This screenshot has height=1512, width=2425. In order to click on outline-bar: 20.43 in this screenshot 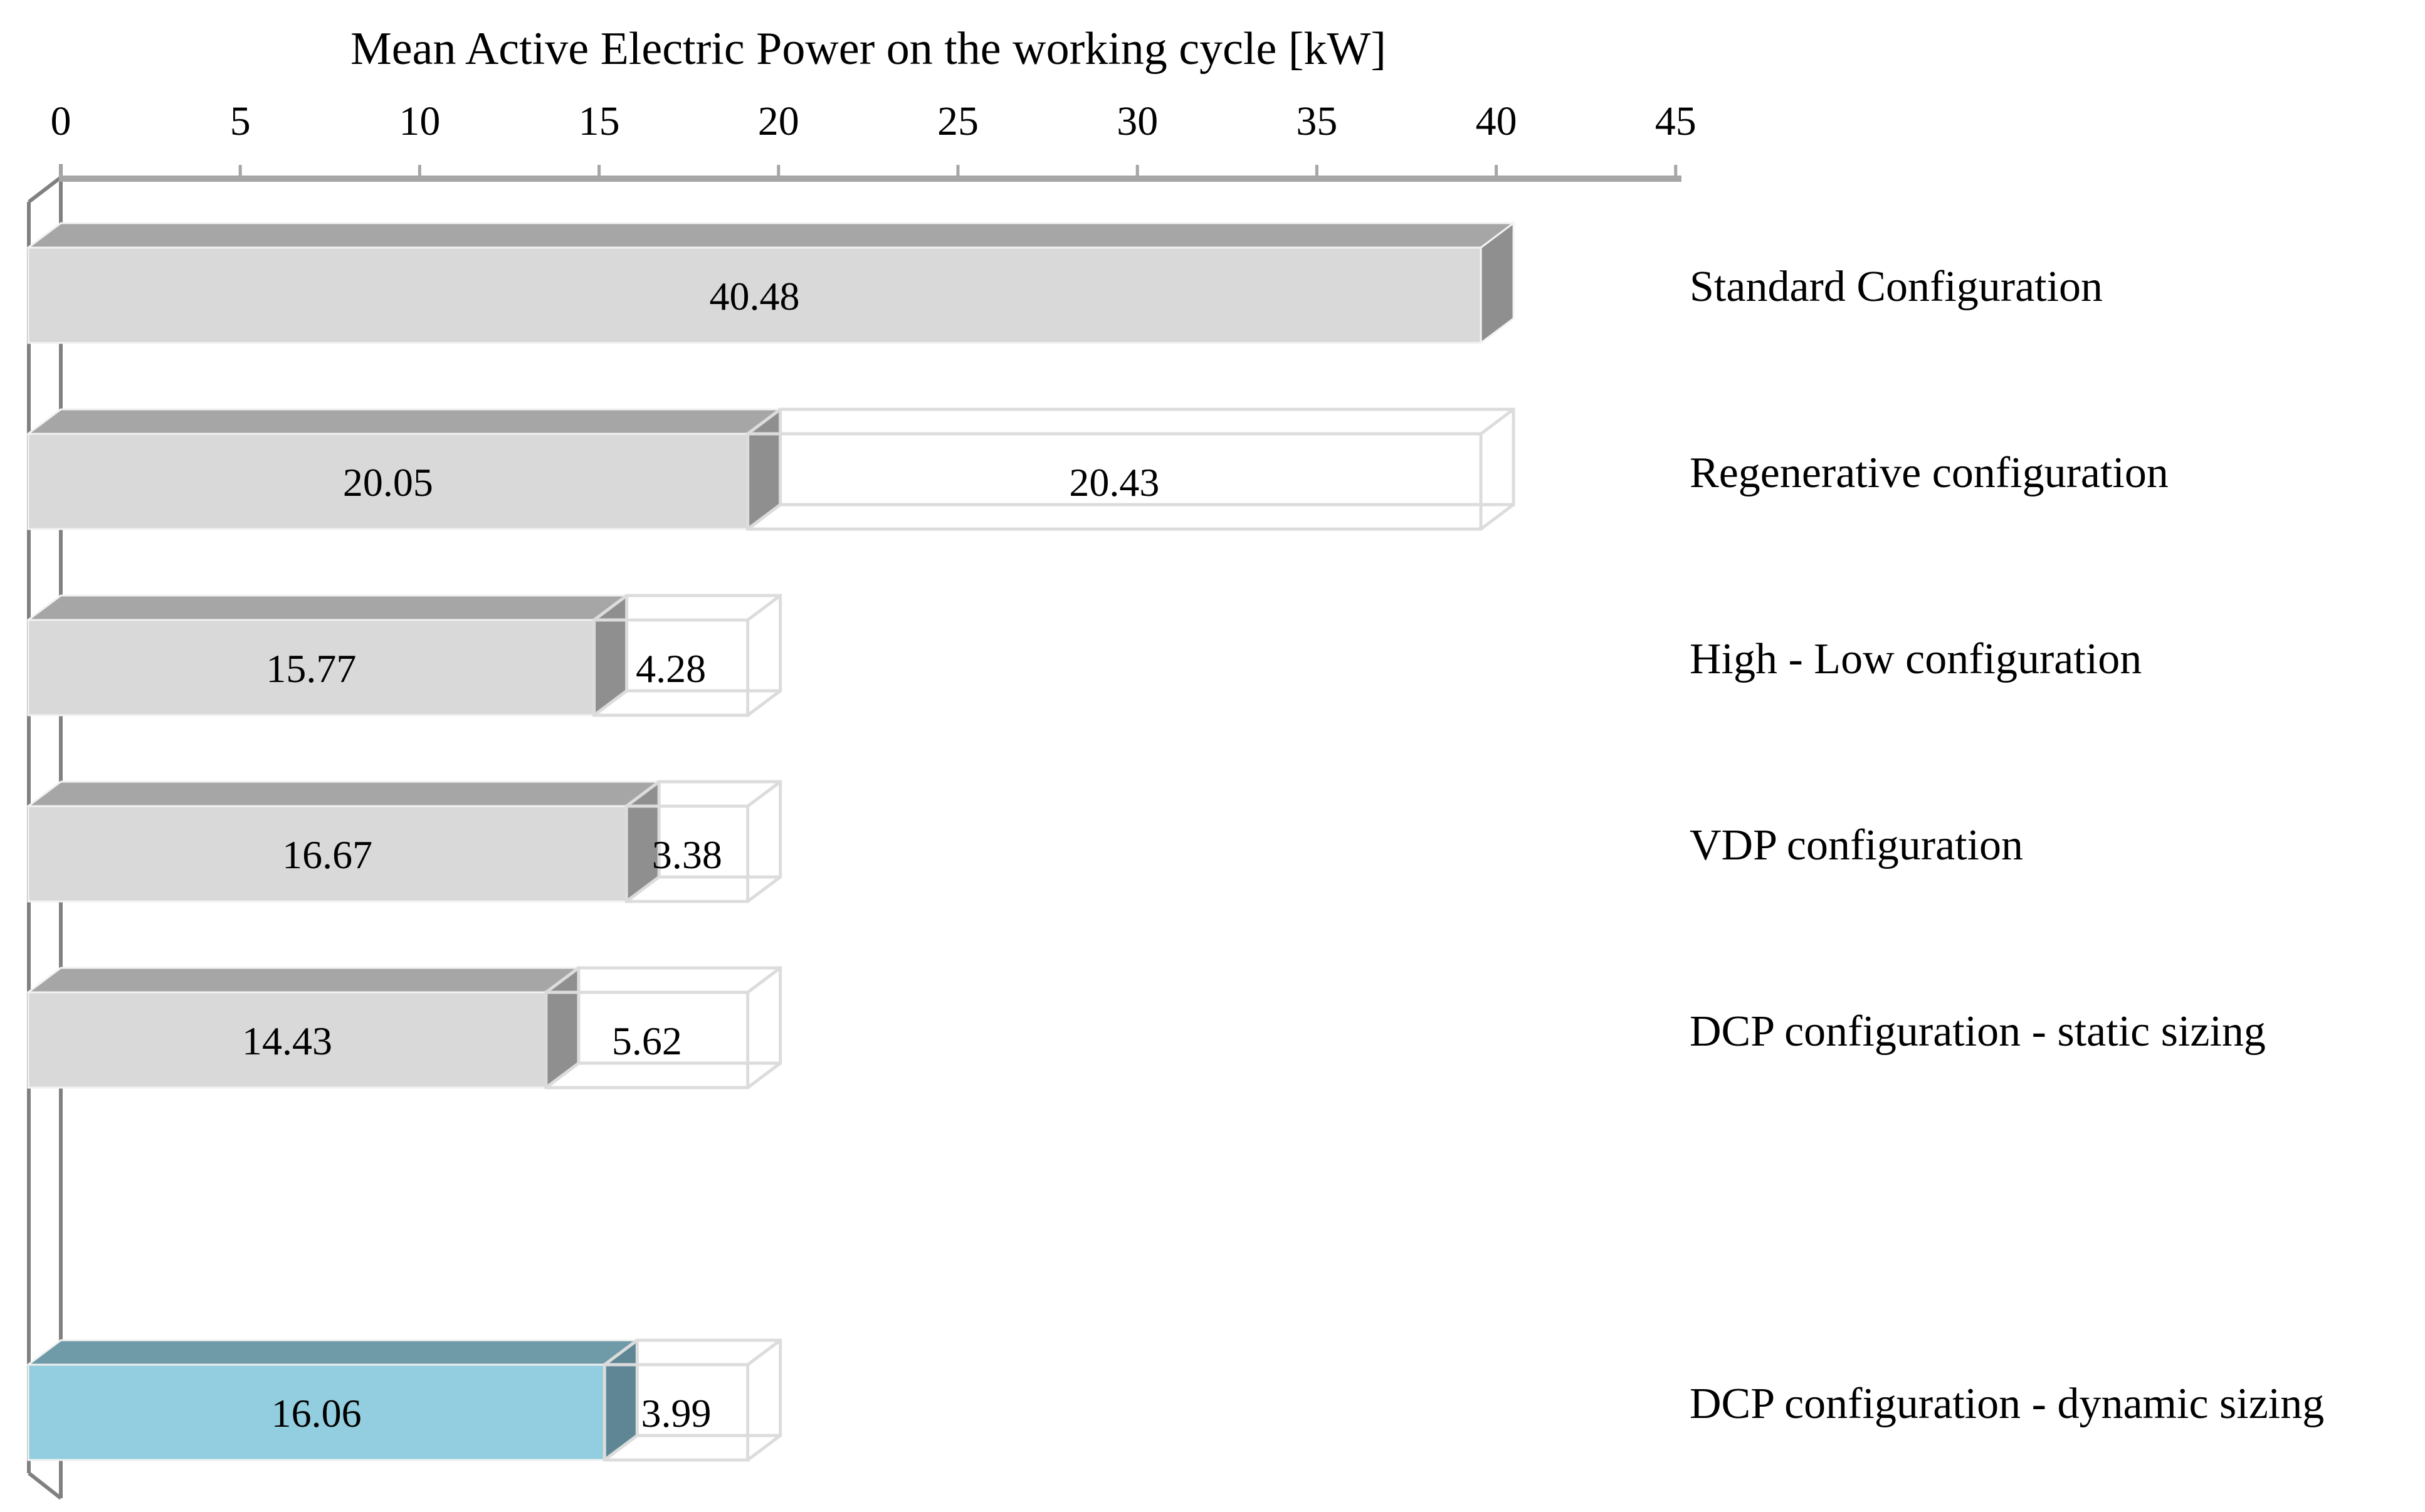, I will do `click(1130, 469)`.